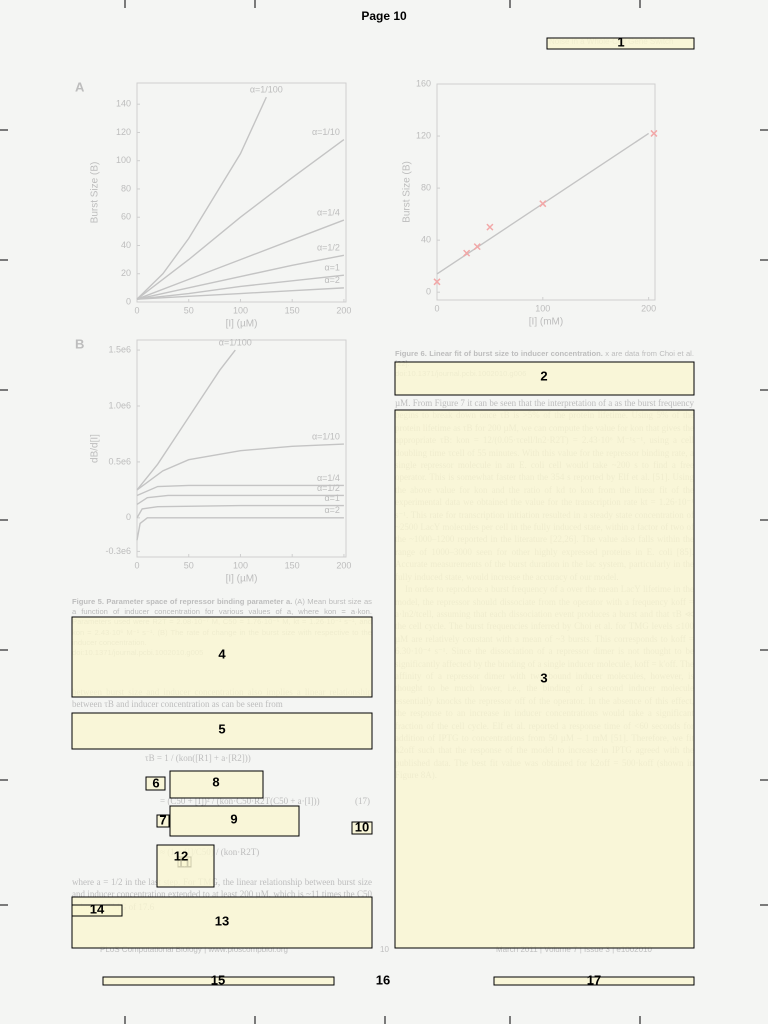 The width and height of the screenshot is (768, 1024). What do you see at coordinates (384, 949) in the screenshot?
I see `footer-page: 10` at bounding box center [384, 949].